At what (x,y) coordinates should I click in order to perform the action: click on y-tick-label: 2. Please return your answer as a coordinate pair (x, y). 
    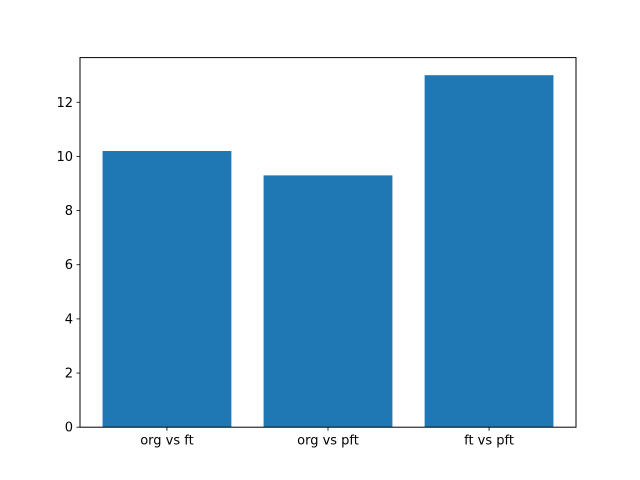
    Looking at the image, I should click on (69, 374).